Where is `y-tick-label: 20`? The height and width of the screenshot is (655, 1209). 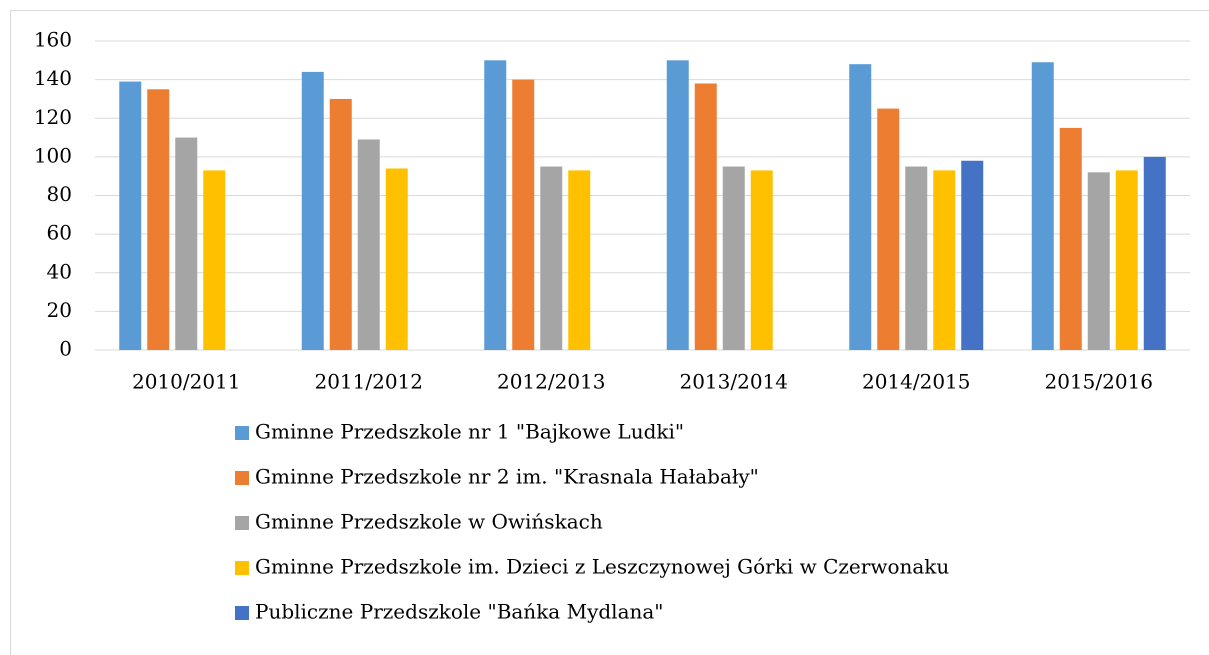 y-tick-label: 20 is located at coordinates (59, 310).